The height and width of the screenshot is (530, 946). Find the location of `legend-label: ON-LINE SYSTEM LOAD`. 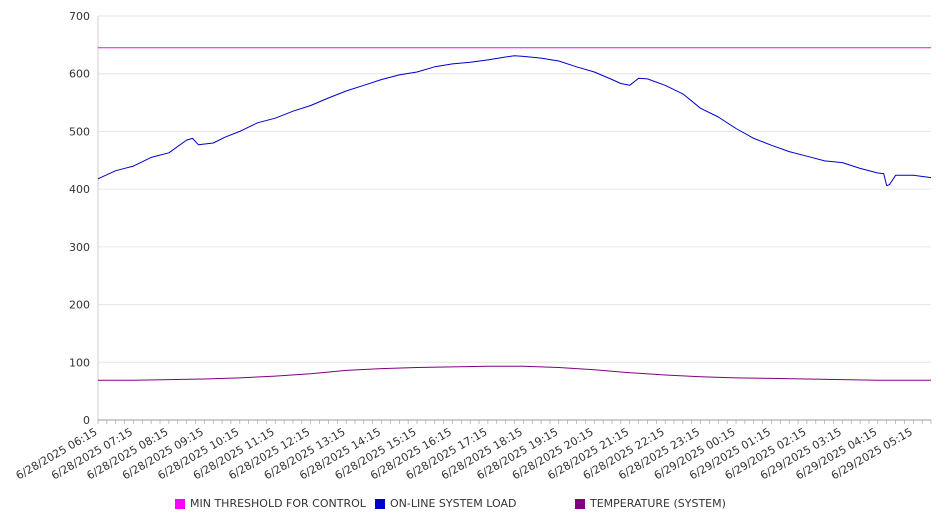

legend-label: ON-LINE SYSTEM LOAD is located at coordinates (453, 503).